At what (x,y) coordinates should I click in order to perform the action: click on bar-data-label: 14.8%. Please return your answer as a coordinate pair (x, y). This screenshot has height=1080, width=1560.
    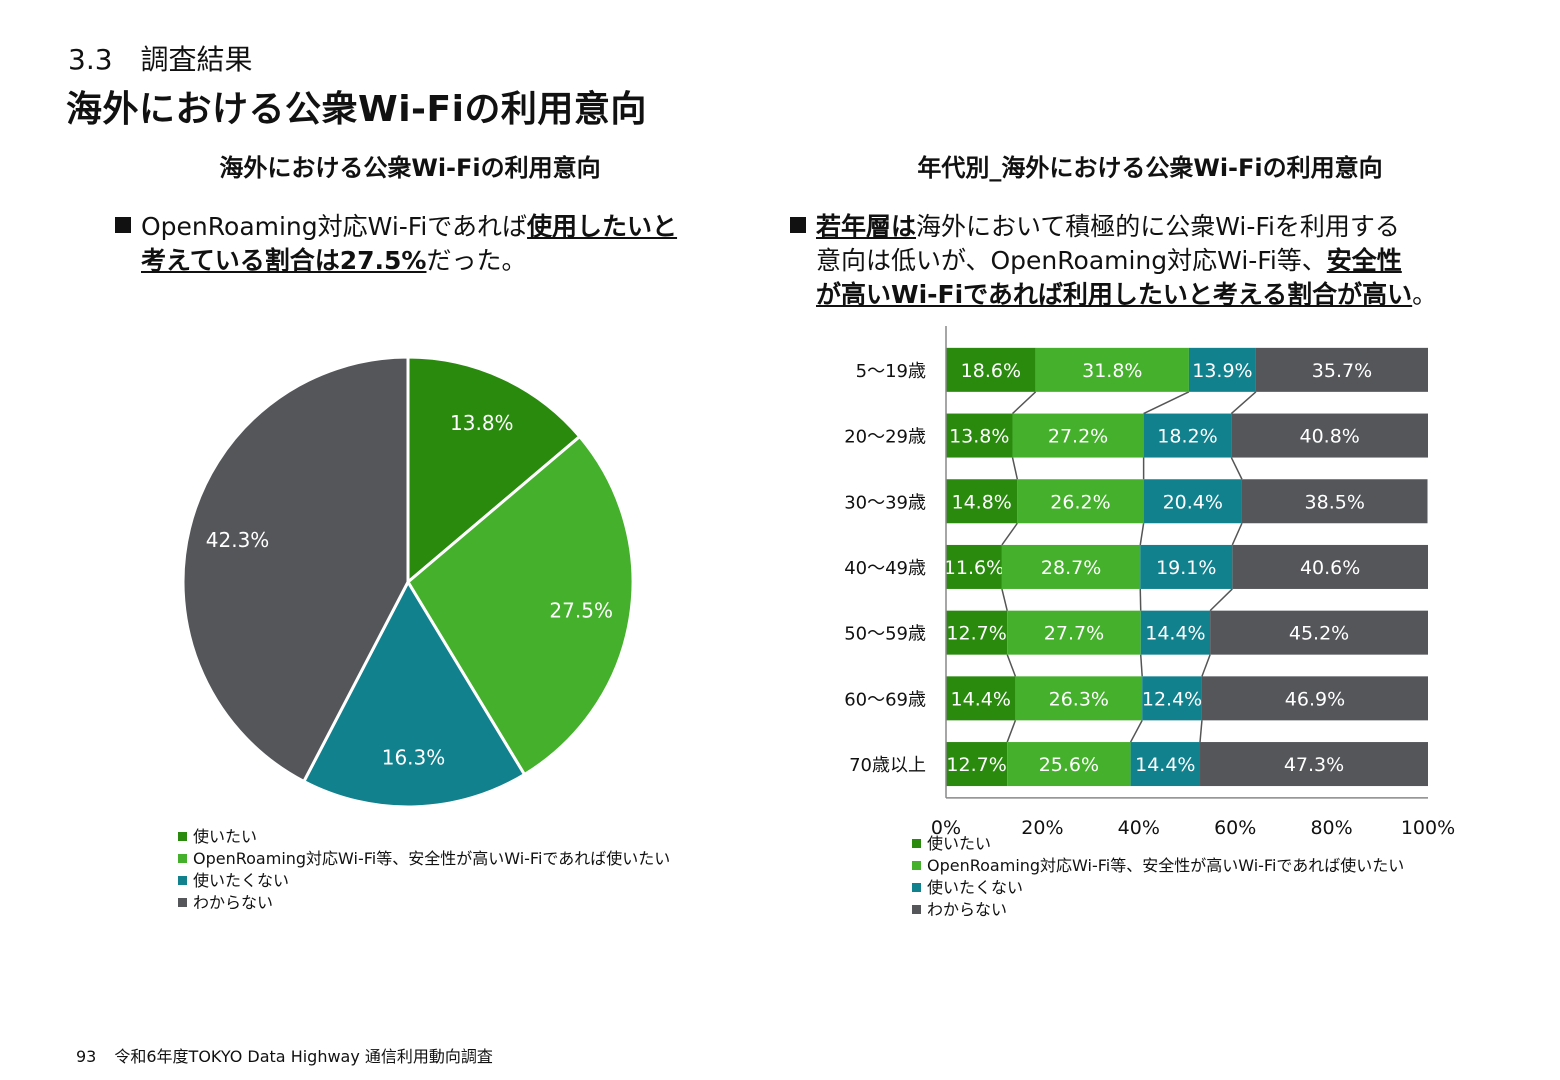
    Looking at the image, I should click on (981, 502).